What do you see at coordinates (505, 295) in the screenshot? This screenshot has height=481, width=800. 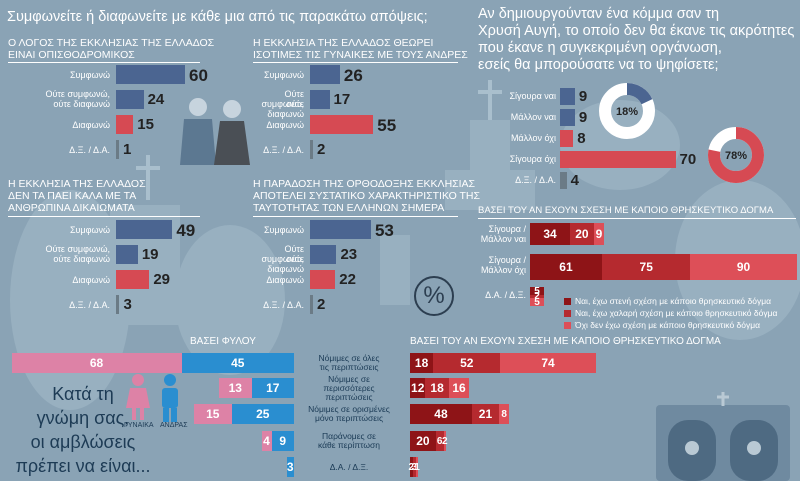 I see `category-label: Δ.Α. / Δ.Ξ.` at bounding box center [505, 295].